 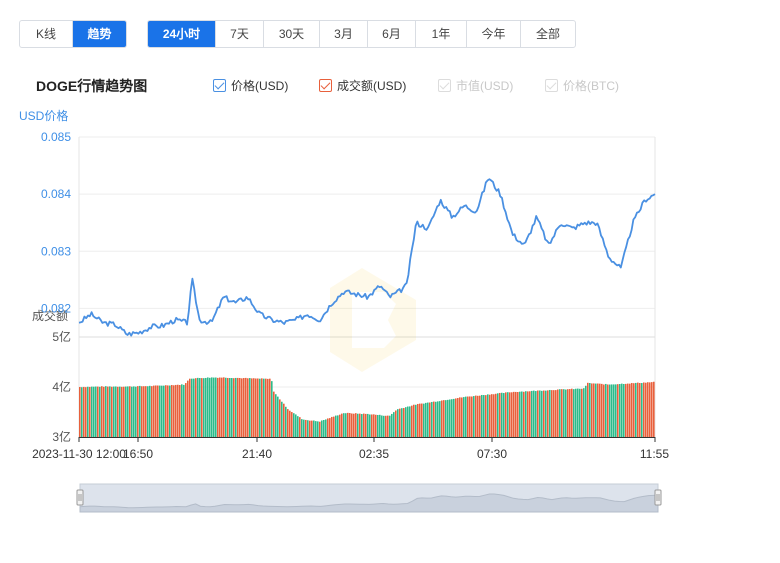 I want to click on navigator-left-handle, so click(x=80, y=497).